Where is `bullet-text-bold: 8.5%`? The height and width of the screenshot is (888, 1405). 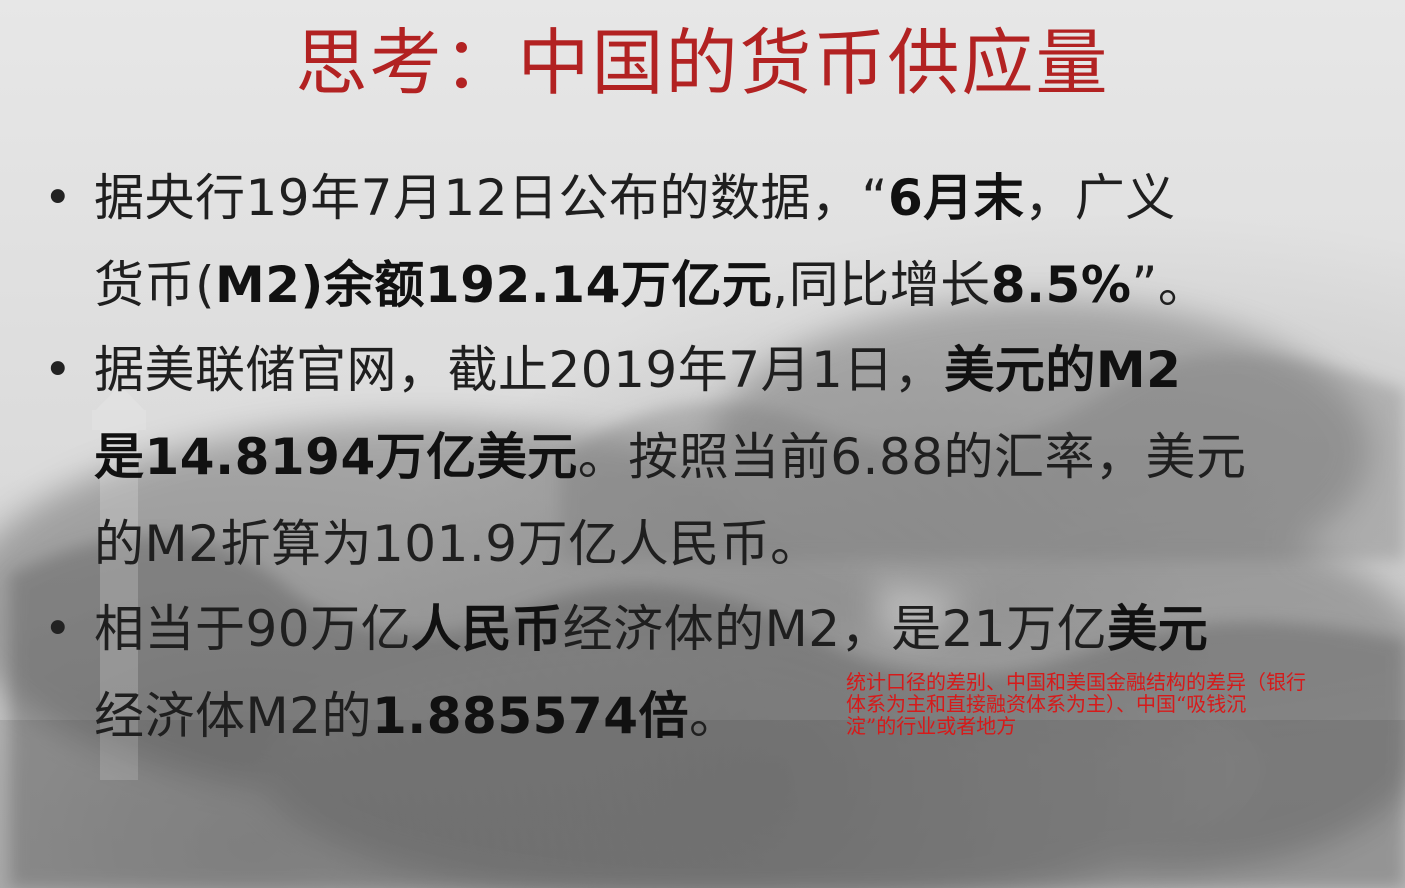
bullet-text-bold: 8.5% is located at coordinates (1061, 285).